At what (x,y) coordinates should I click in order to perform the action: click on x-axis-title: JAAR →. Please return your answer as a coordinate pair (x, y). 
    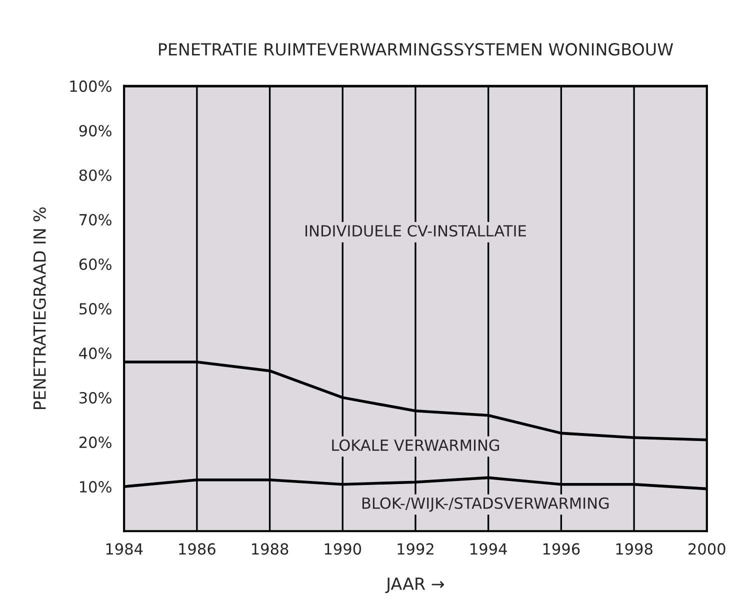
    Looking at the image, I should click on (414, 586).